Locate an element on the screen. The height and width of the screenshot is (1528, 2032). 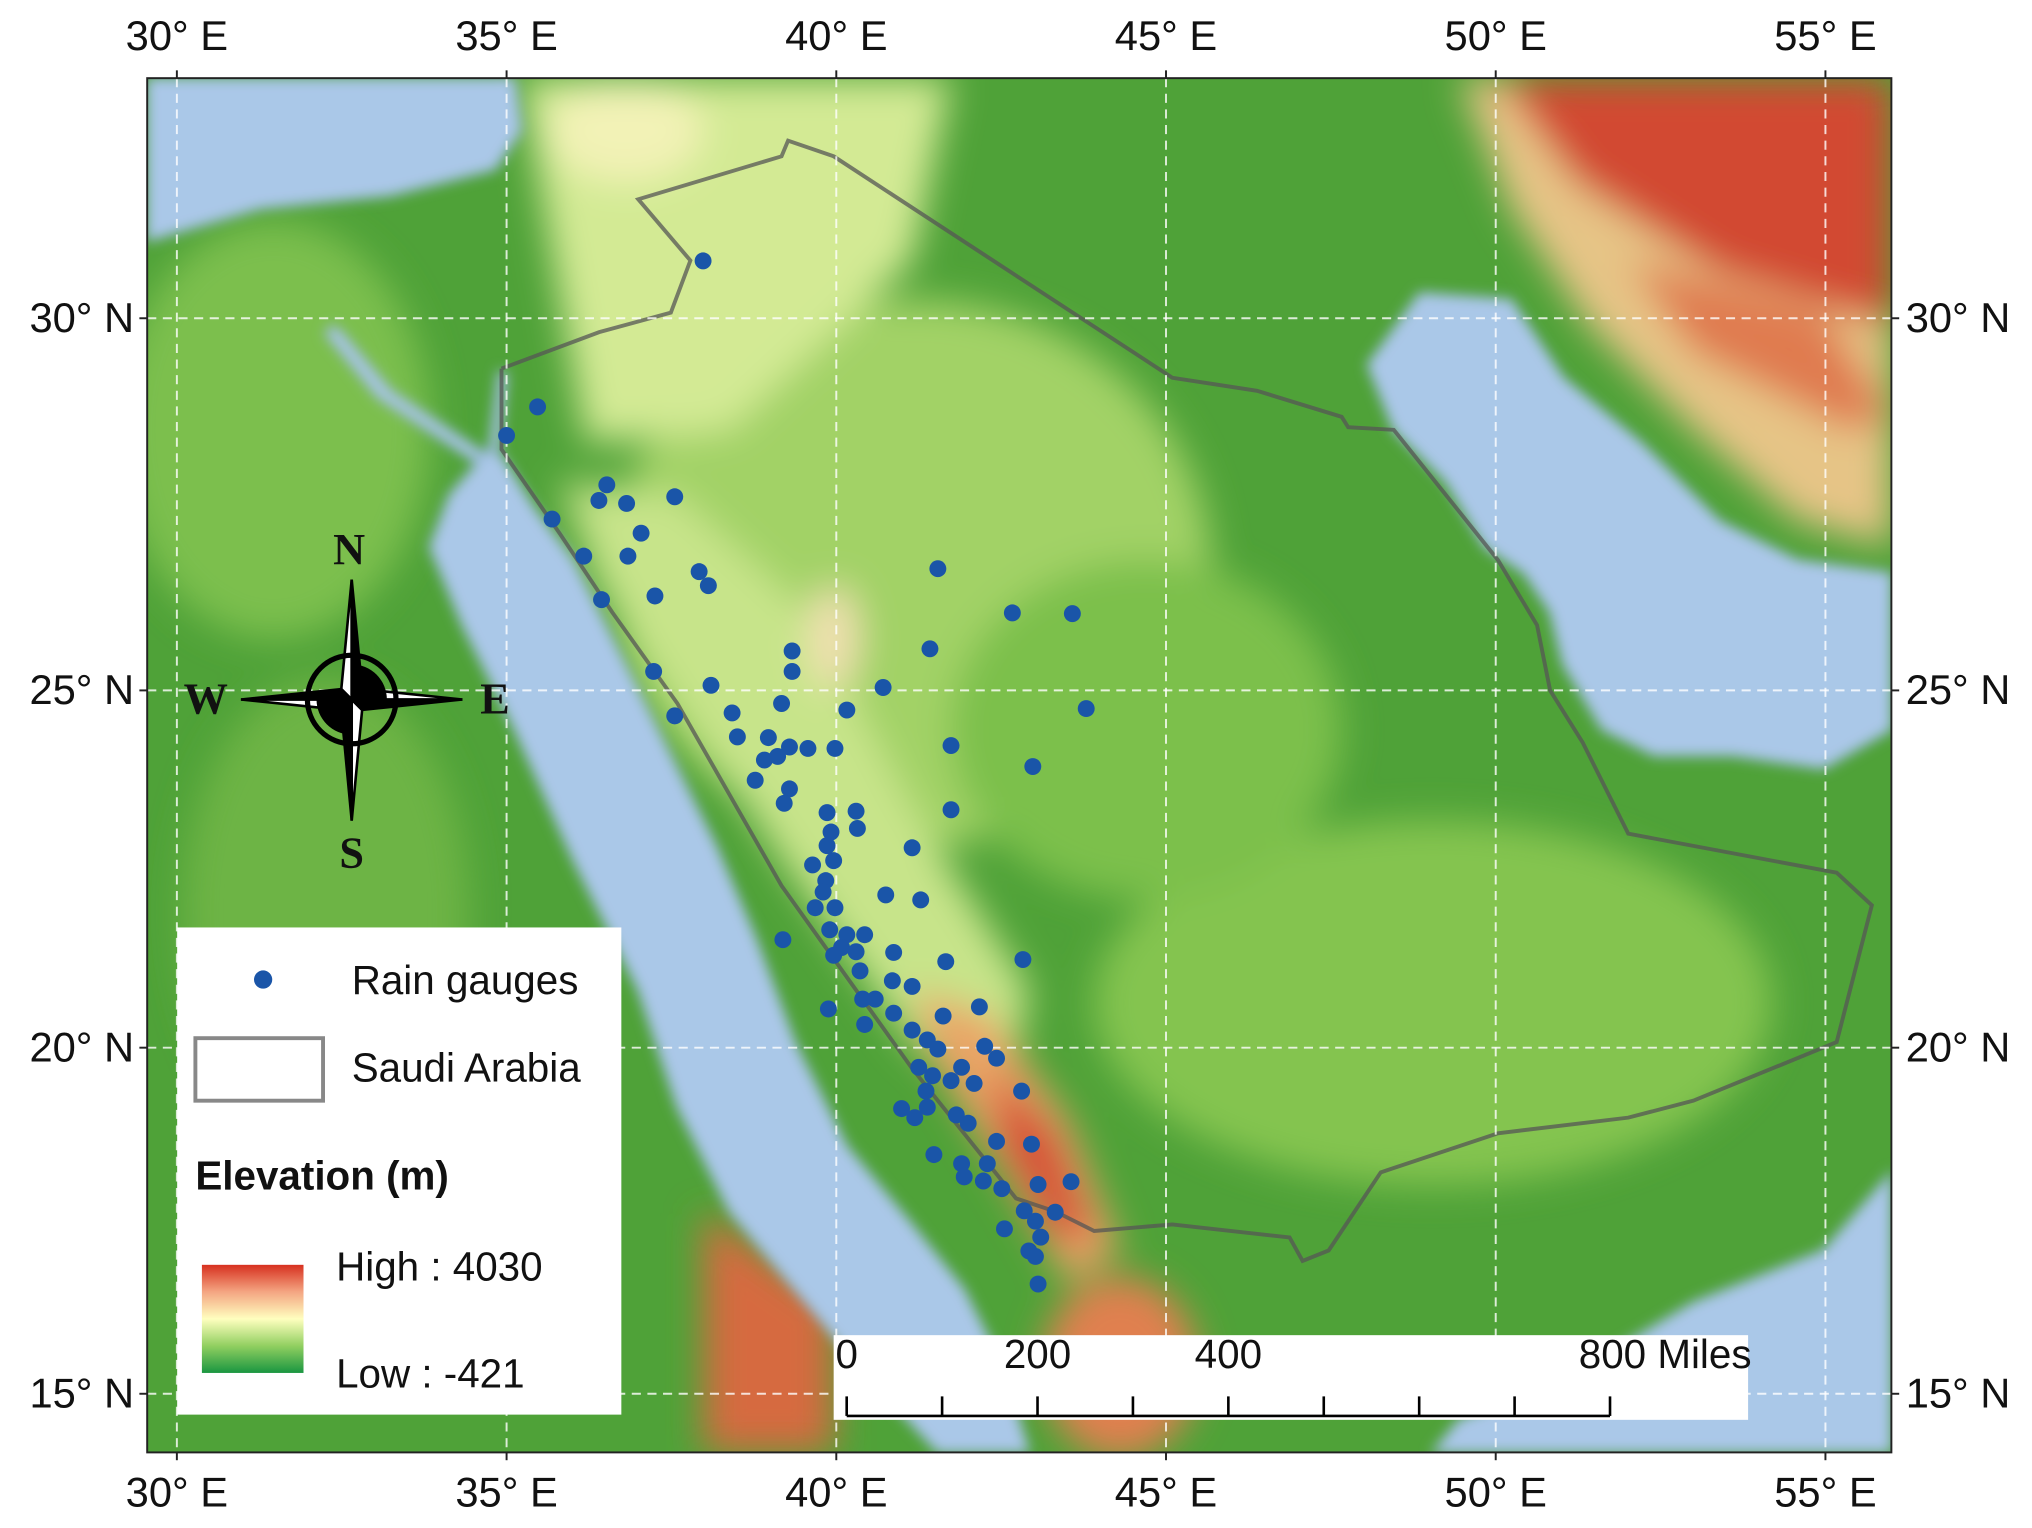
elevation-ramp is located at coordinates (252, 1318).